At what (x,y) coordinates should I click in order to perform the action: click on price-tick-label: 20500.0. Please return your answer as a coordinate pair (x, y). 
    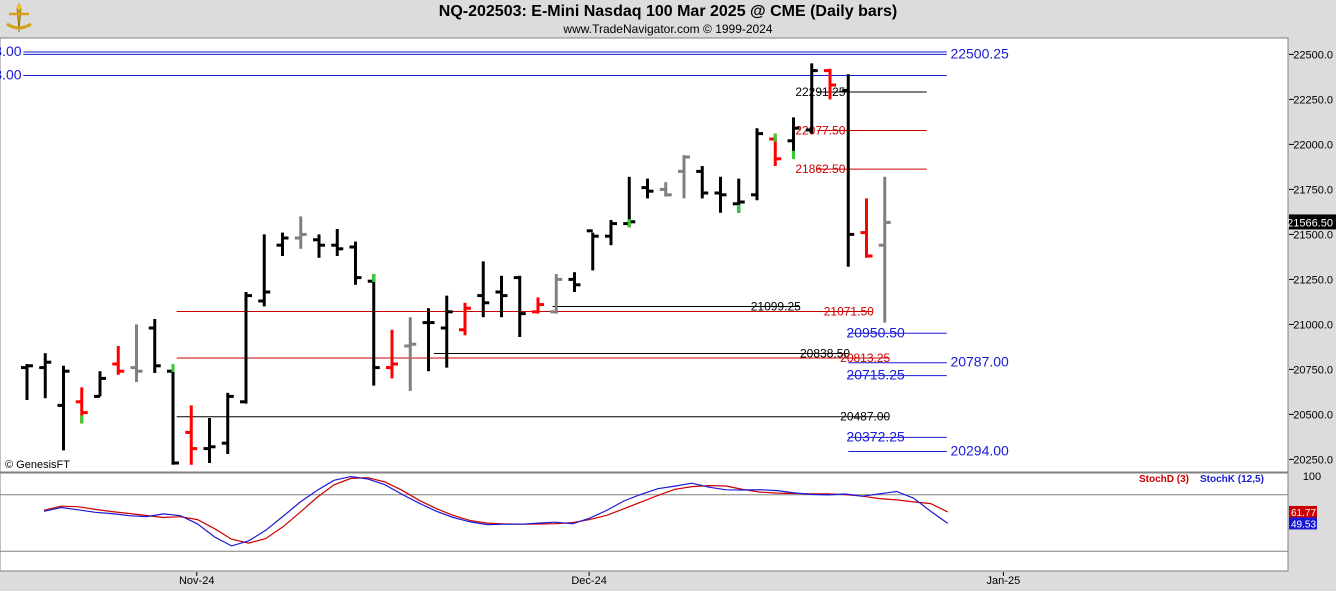
    Looking at the image, I should click on (1313, 415).